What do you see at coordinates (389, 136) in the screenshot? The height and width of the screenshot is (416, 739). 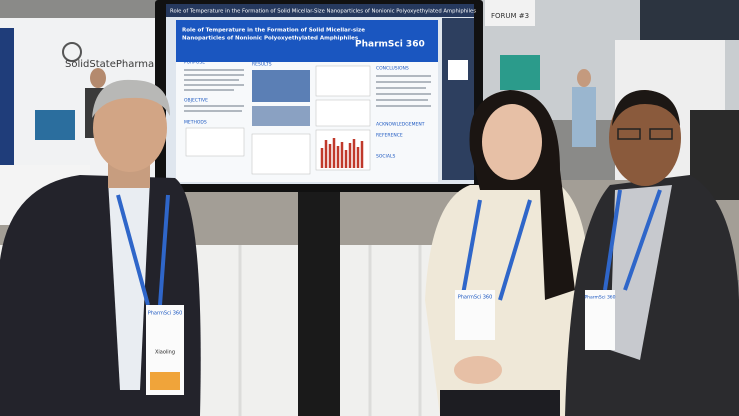 I see `section-heading: REFERENCE` at bounding box center [389, 136].